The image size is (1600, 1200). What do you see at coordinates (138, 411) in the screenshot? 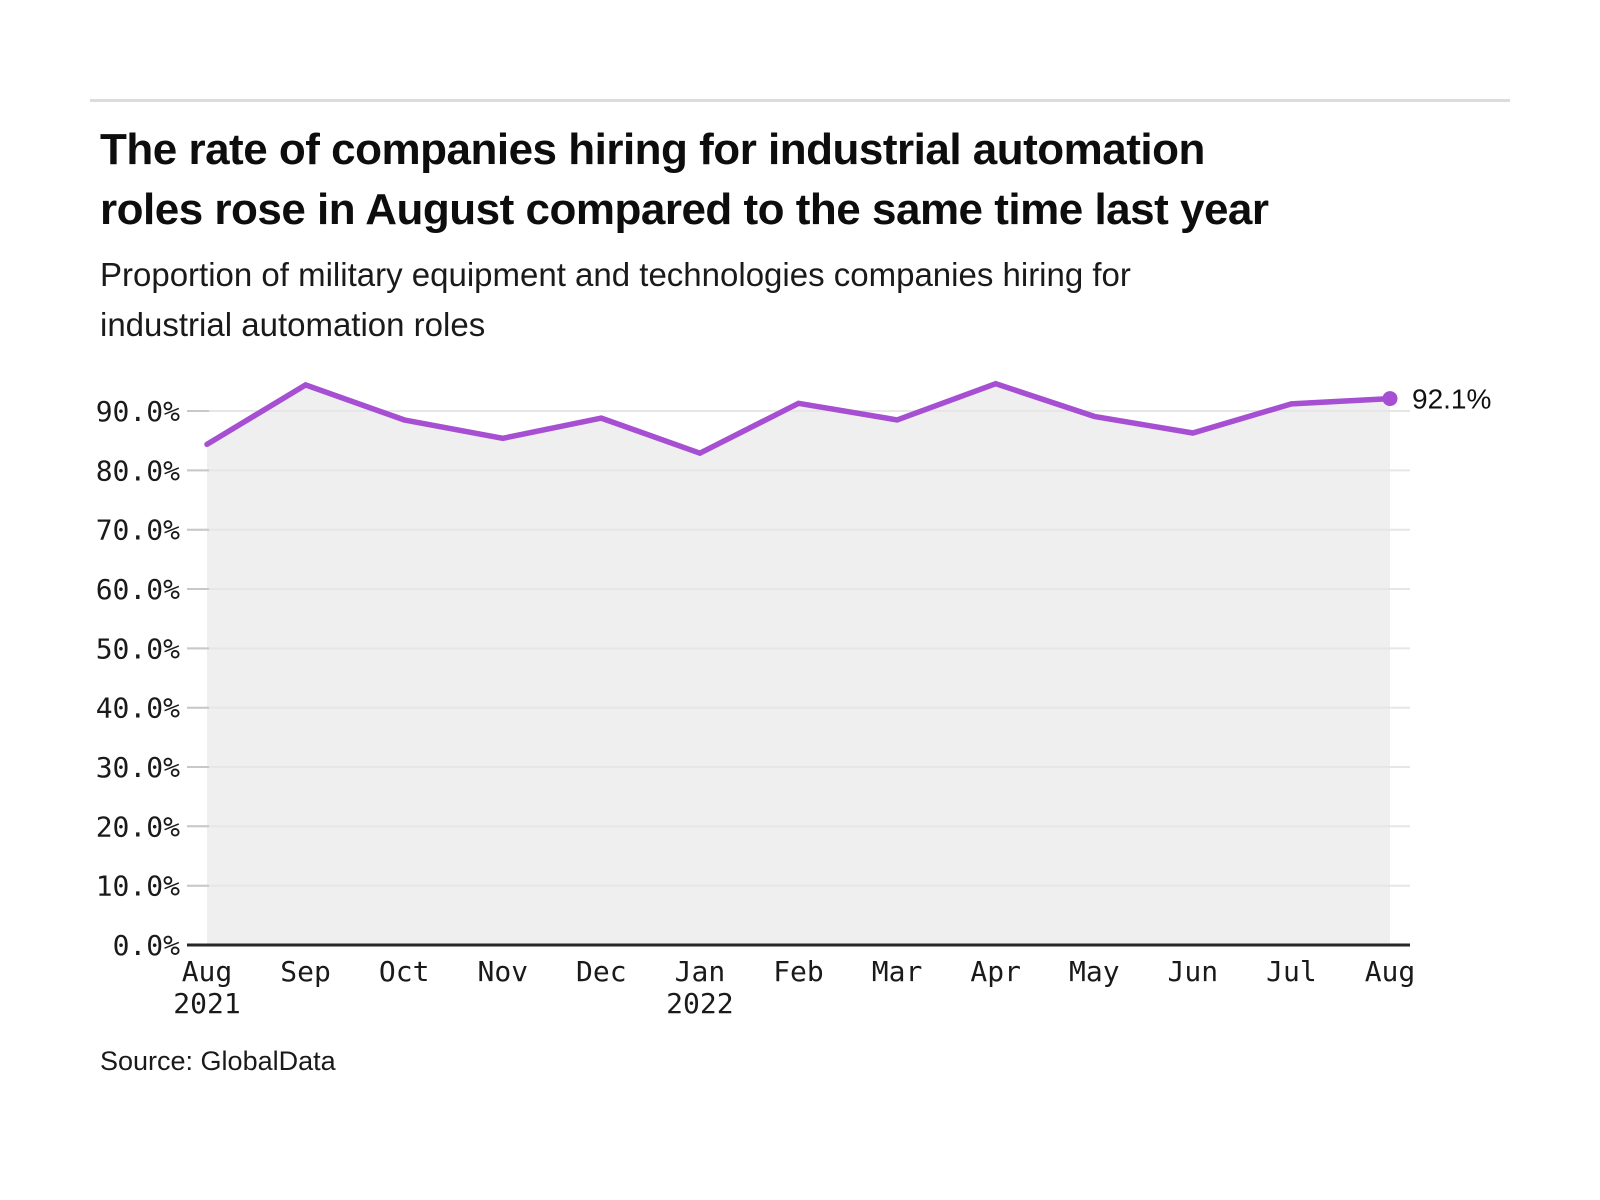
I see `y-tick-label: 90.0%` at bounding box center [138, 411].